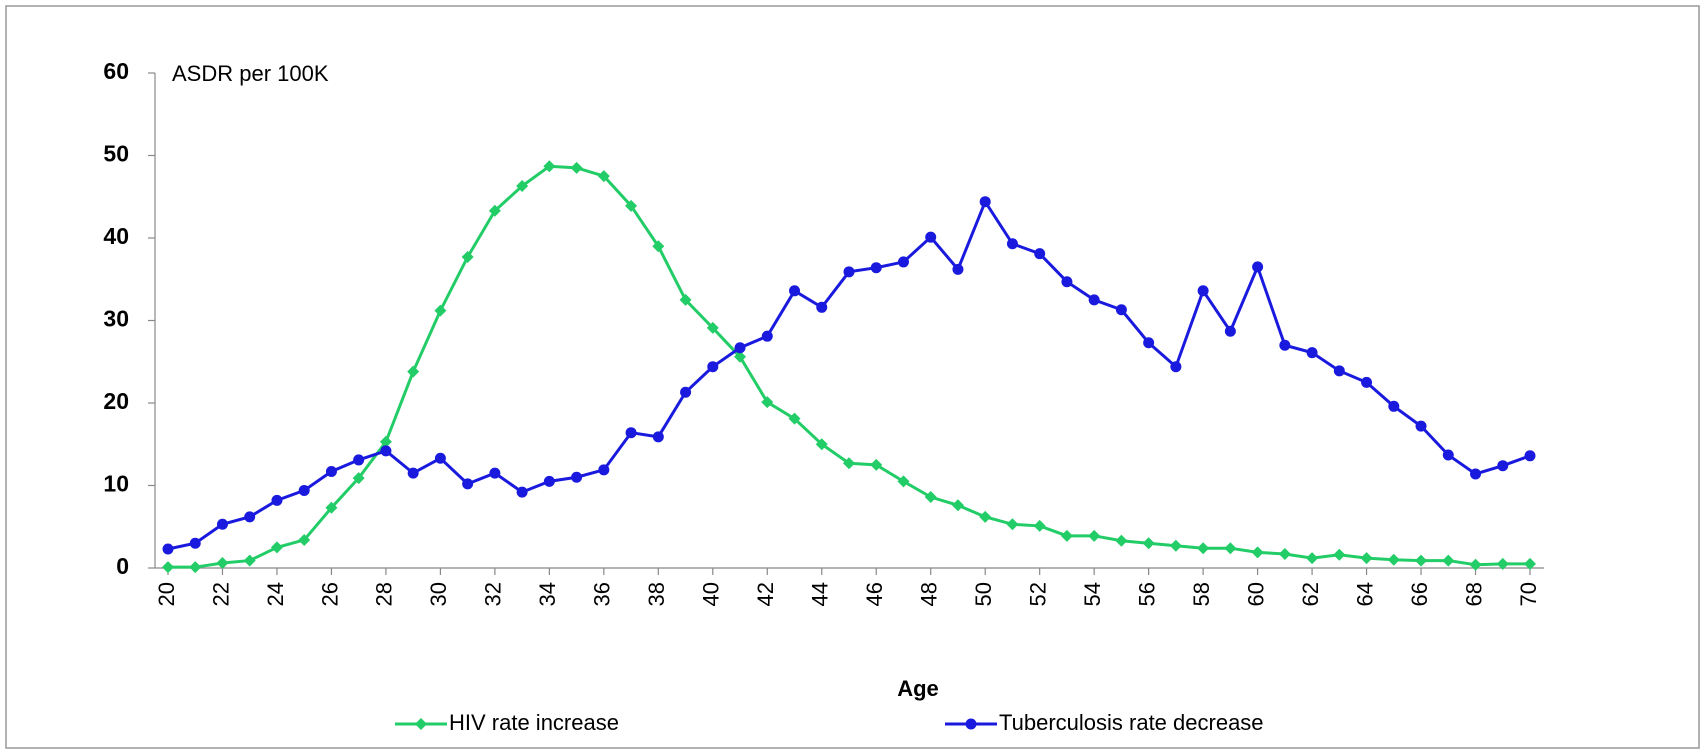 This screenshot has height=754, width=1705. What do you see at coordinates (547, 594) in the screenshot?
I see `x-tick-label: 34` at bounding box center [547, 594].